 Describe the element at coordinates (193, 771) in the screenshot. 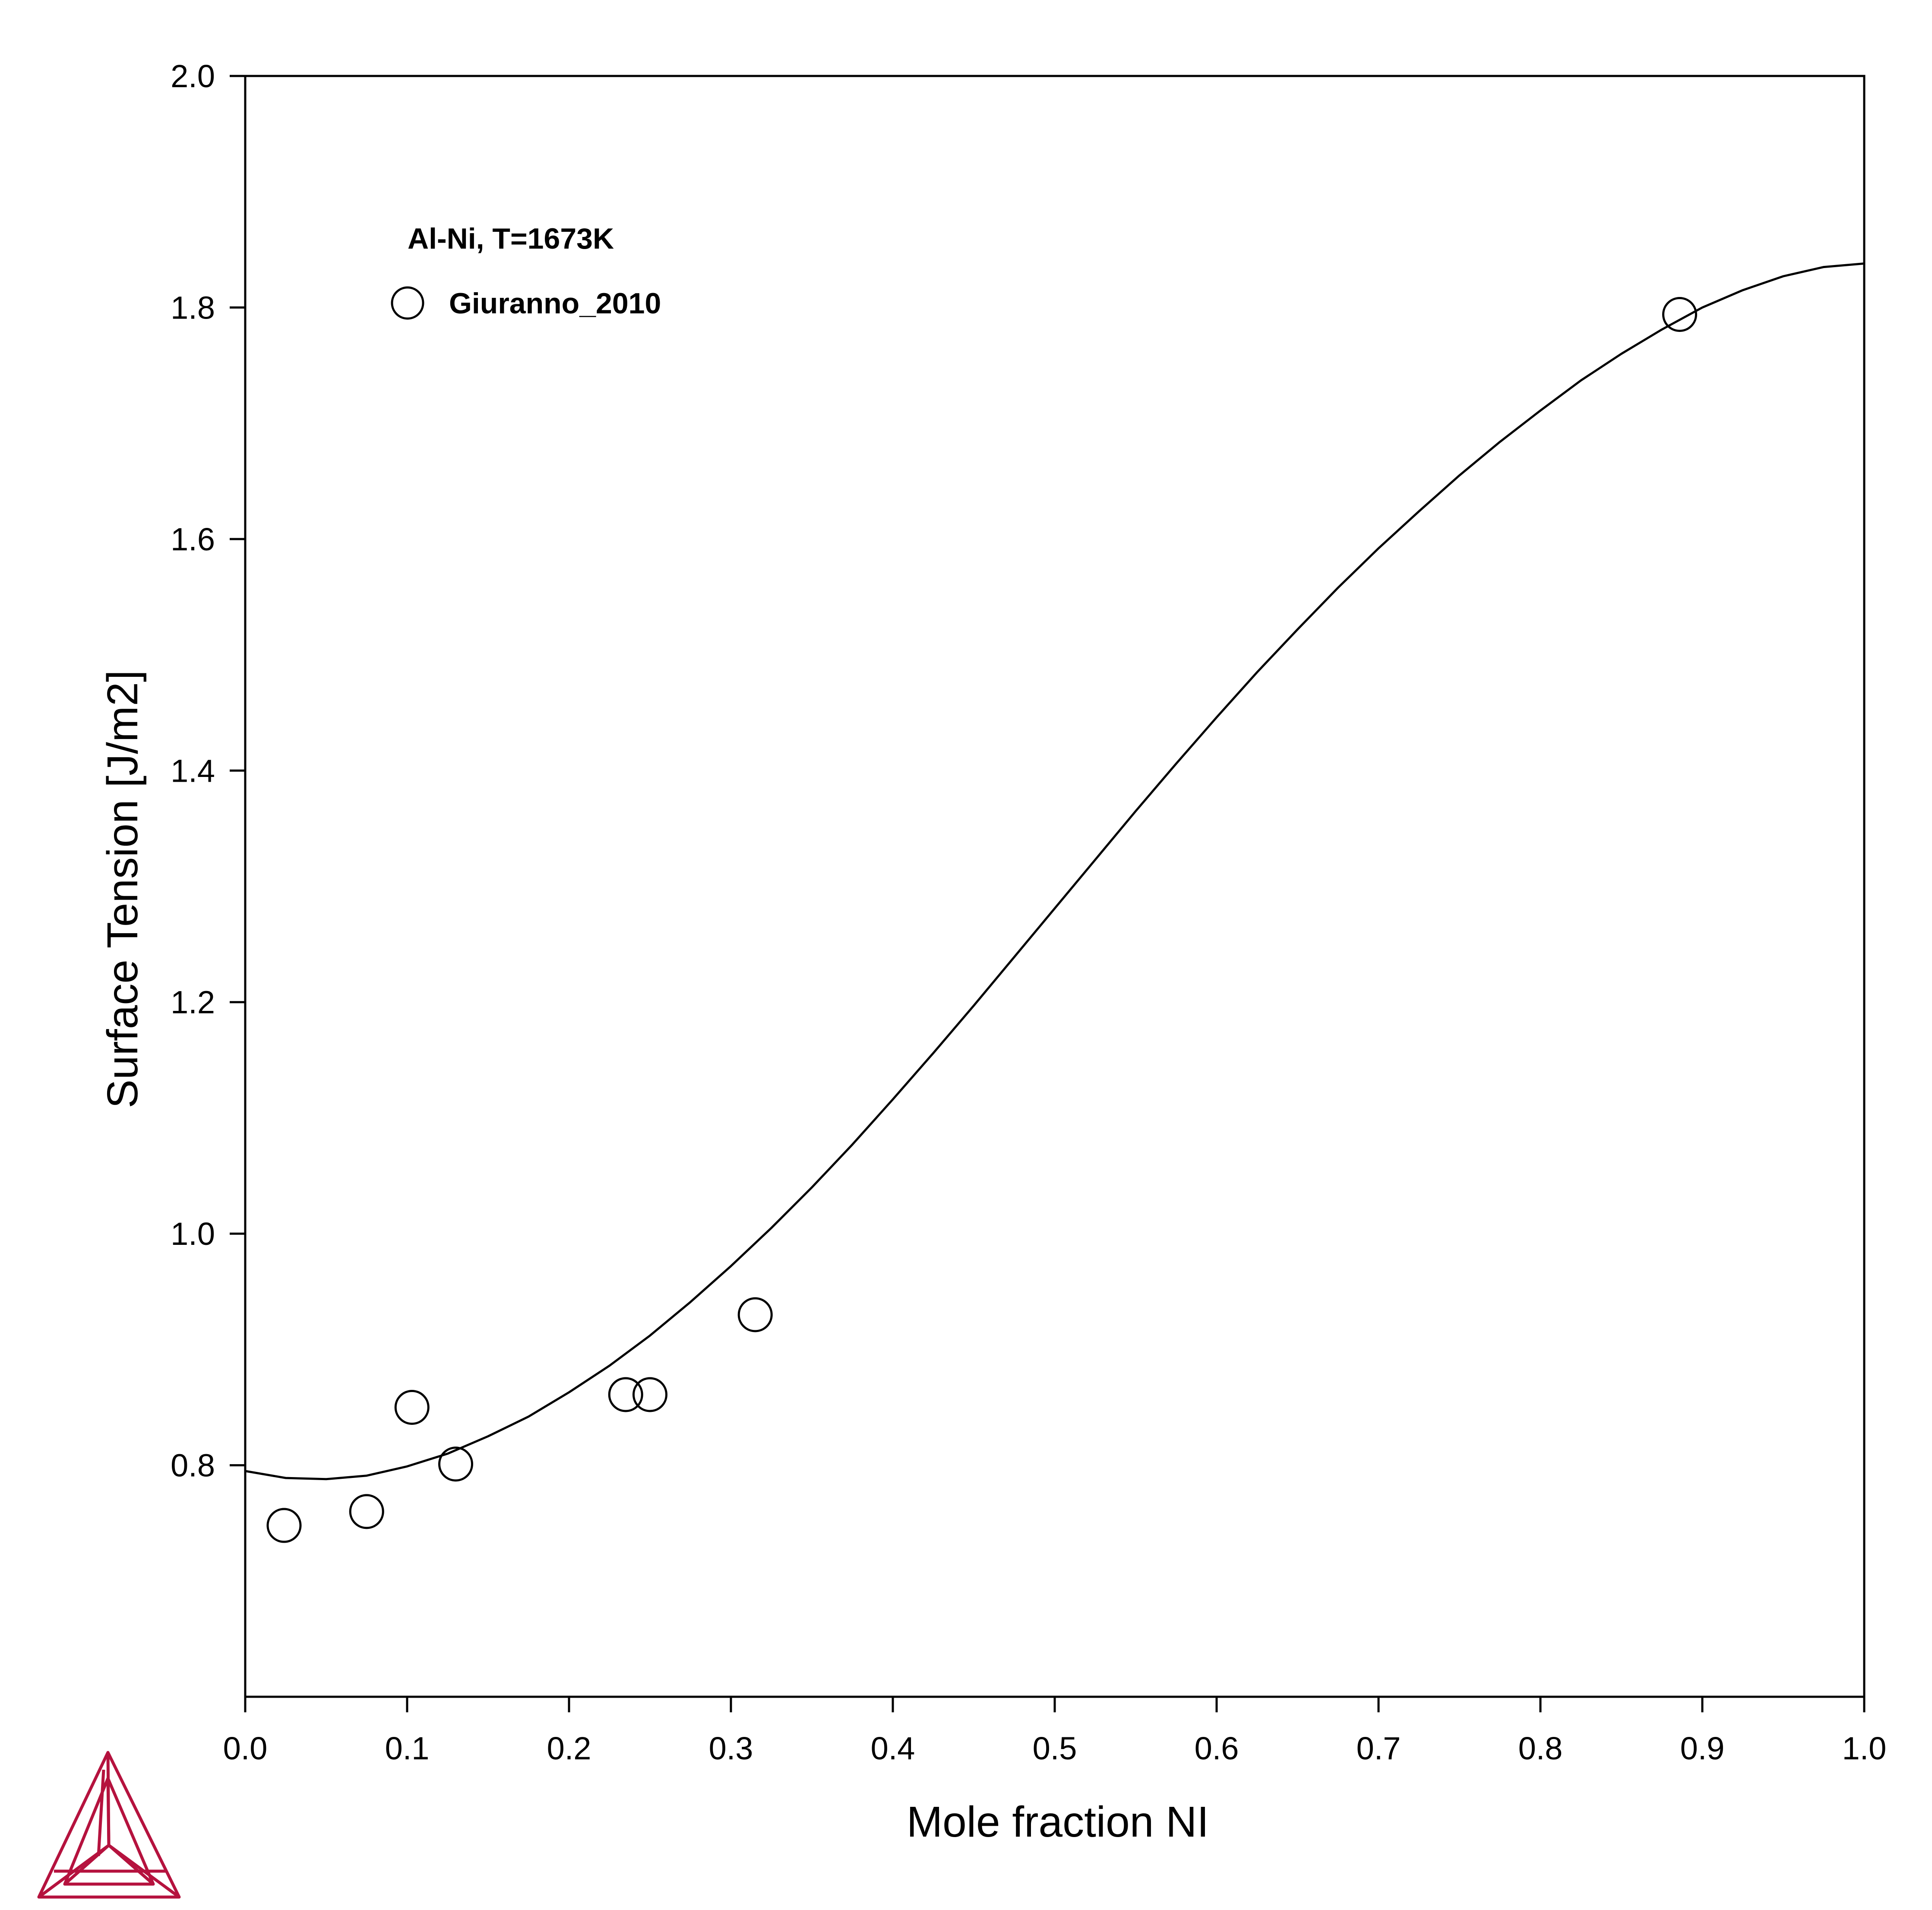

I see `y-tick-label: 1.4` at that location.